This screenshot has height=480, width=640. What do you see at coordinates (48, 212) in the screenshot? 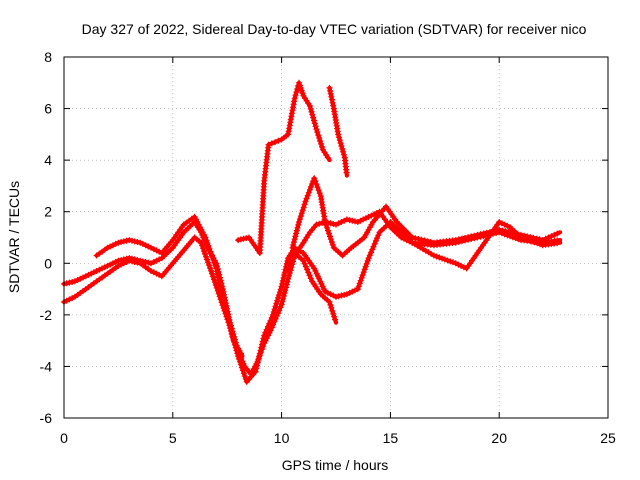
I see `y-tick-label: 2` at bounding box center [48, 212].